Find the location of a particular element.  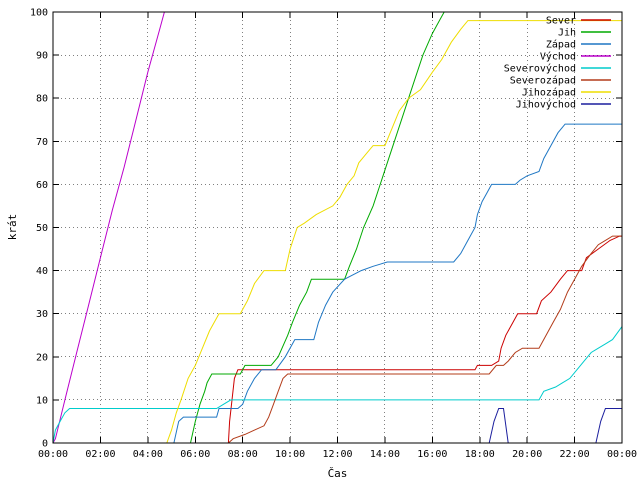

x-axis-label: Čas is located at coordinates (338, 473).